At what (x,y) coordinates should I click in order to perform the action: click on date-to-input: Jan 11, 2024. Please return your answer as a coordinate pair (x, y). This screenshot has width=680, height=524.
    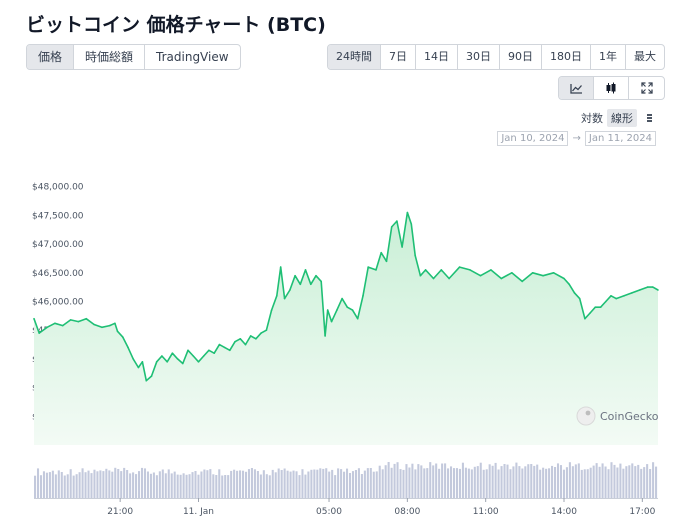
    Looking at the image, I should click on (620, 138).